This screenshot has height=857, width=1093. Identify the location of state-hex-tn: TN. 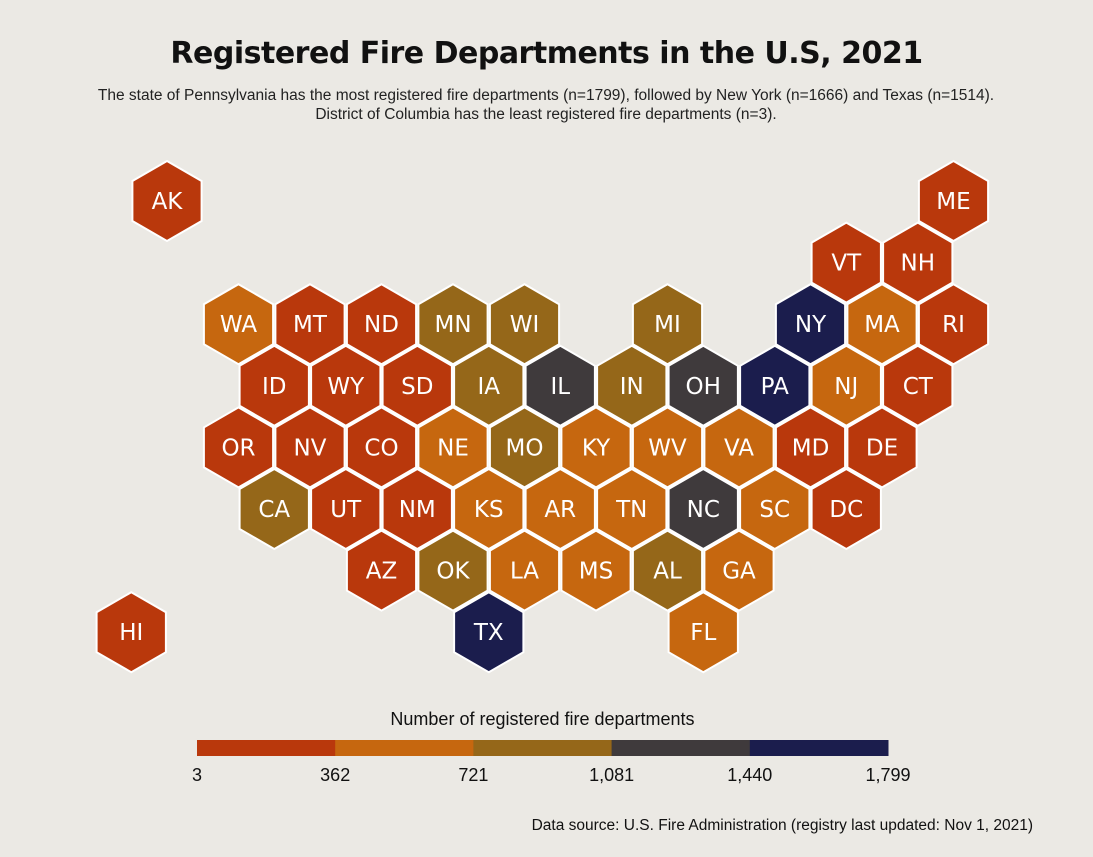
(632, 509).